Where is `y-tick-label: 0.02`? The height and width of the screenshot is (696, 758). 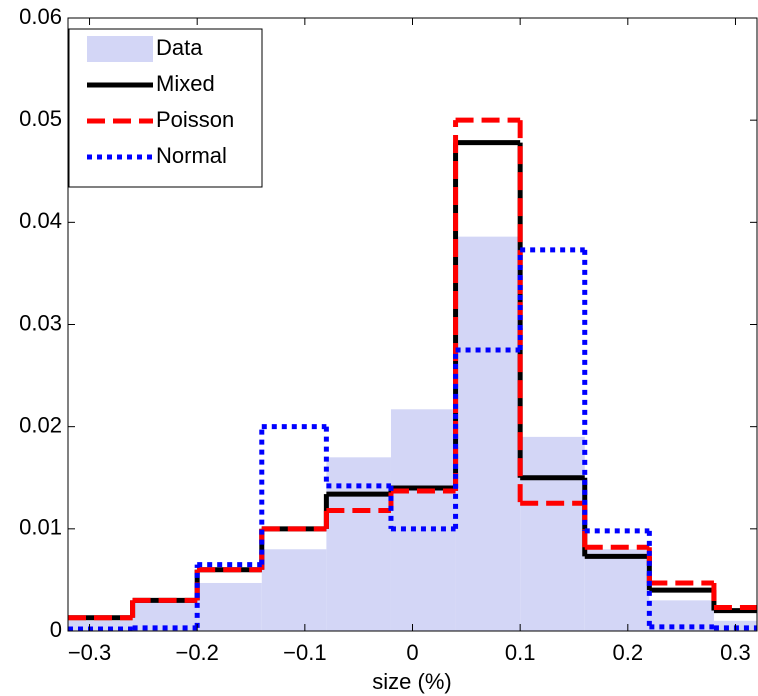 y-tick-label: 0.02 is located at coordinates (40, 424).